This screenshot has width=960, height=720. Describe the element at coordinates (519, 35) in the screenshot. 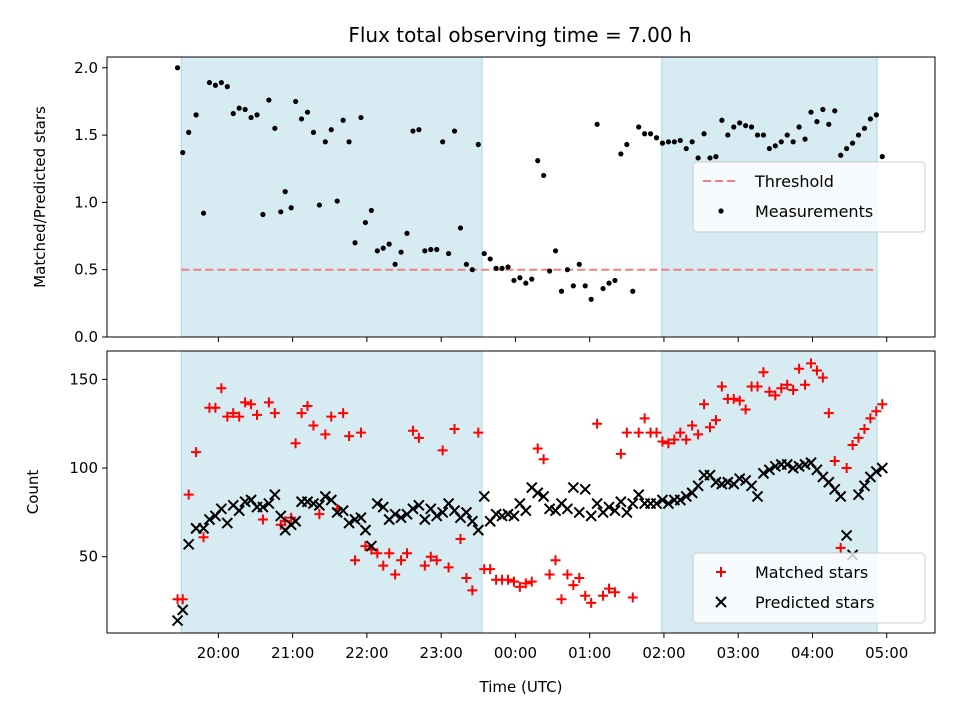

I see `chart-title: Flux total observing time = 7.00 h` at that location.